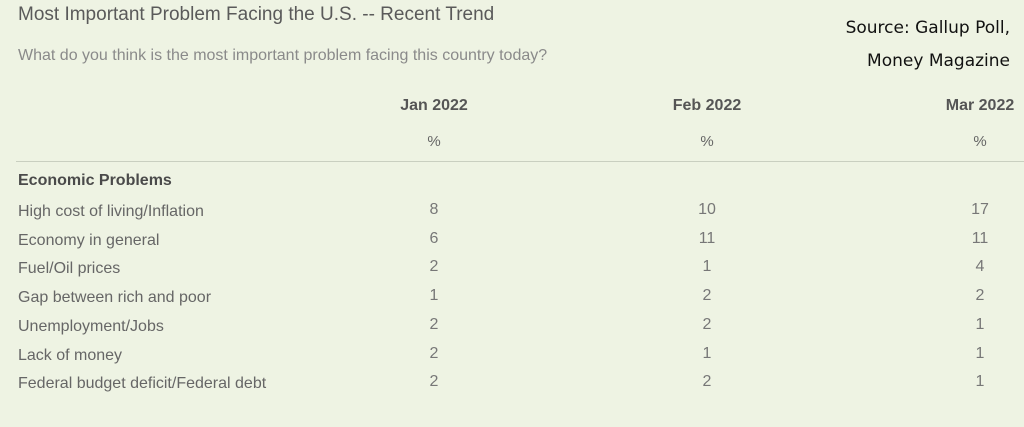  Describe the element at coordinates (434, 105) in the screenshot. I see `column-header-jan: Jan 2022` at that location.